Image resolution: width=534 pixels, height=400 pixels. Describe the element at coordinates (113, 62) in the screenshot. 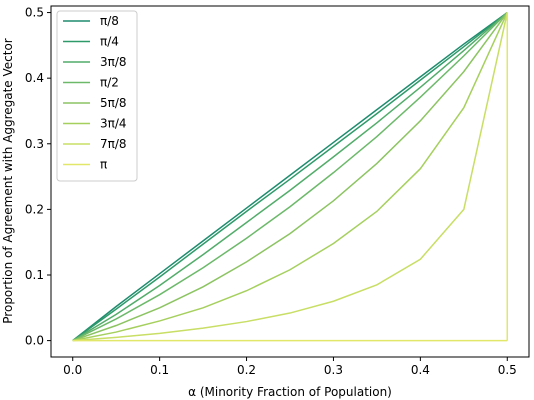

I see `legend-label: 3π/8` at that location.